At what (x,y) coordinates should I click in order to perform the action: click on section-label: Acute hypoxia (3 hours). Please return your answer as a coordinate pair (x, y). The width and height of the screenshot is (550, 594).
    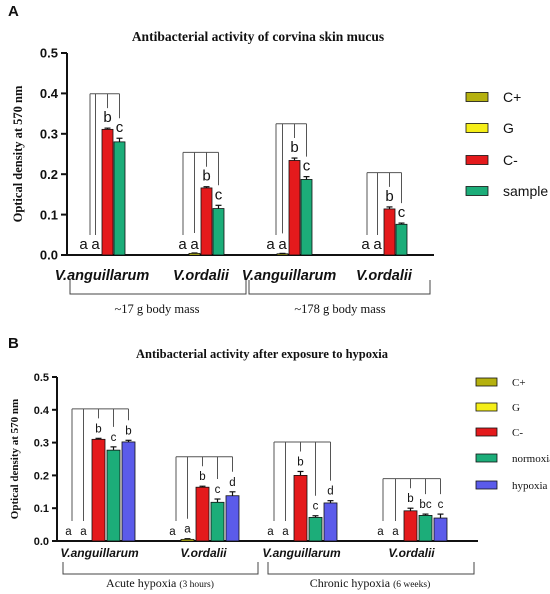
    Looking at the image, I should click on (160, 583).